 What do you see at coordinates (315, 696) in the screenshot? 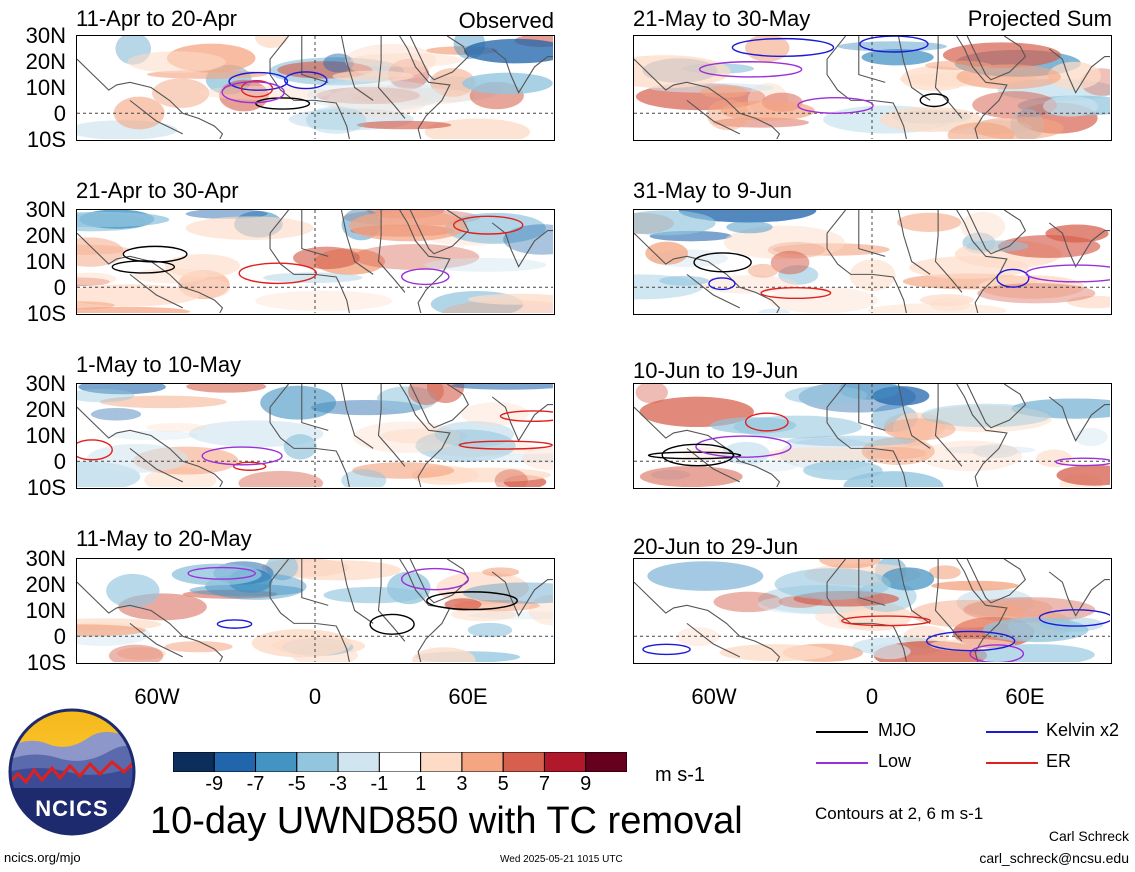
I see `lon-label: 0` at bounding box center [315, 696].